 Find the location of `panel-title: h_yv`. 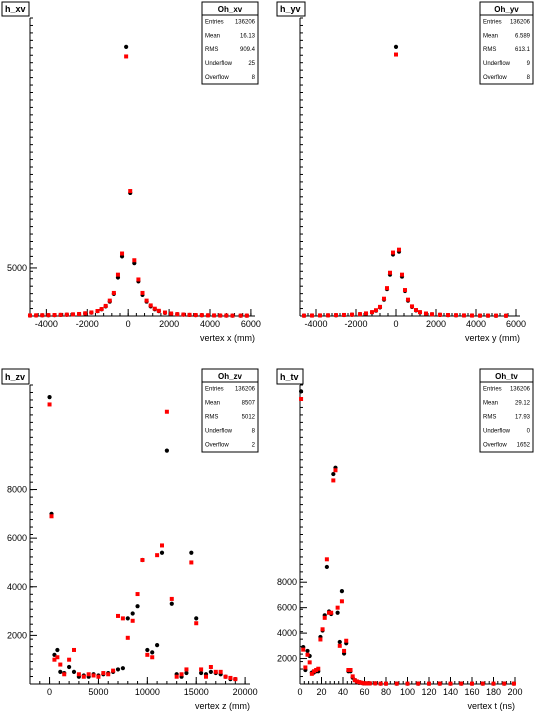

panel-title: h_yv is located at coordinates (290, 9).